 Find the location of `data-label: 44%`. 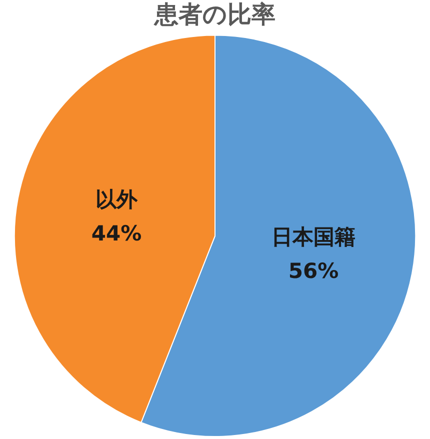

data-label: 44% is located at coordinates (116, 234).